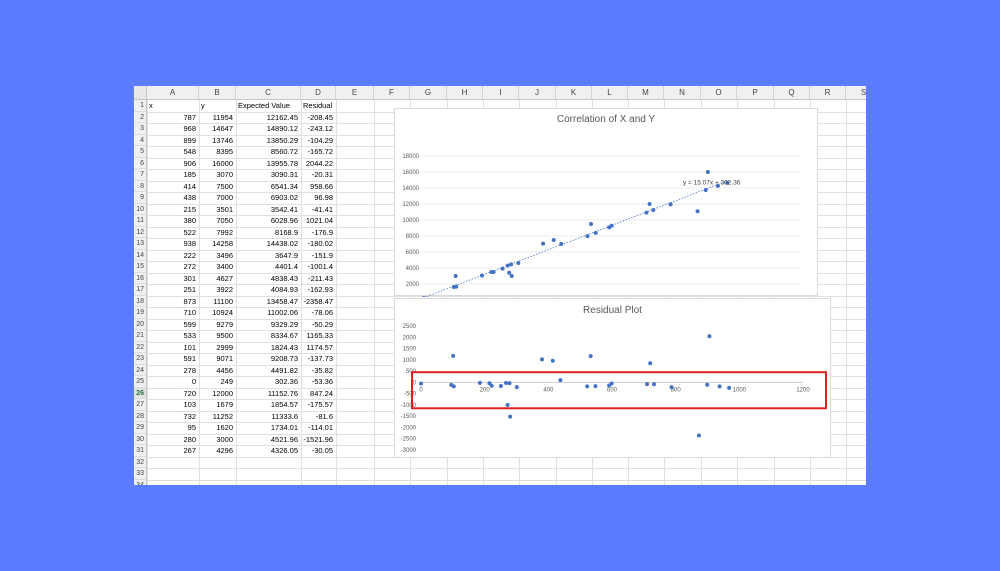 The width and height of the screenshot is (1000, 571). What do you see at coordinates (320, 266) in the screenshot?
I see `data-cell: -1001.4` at bounding box center [320, 266].